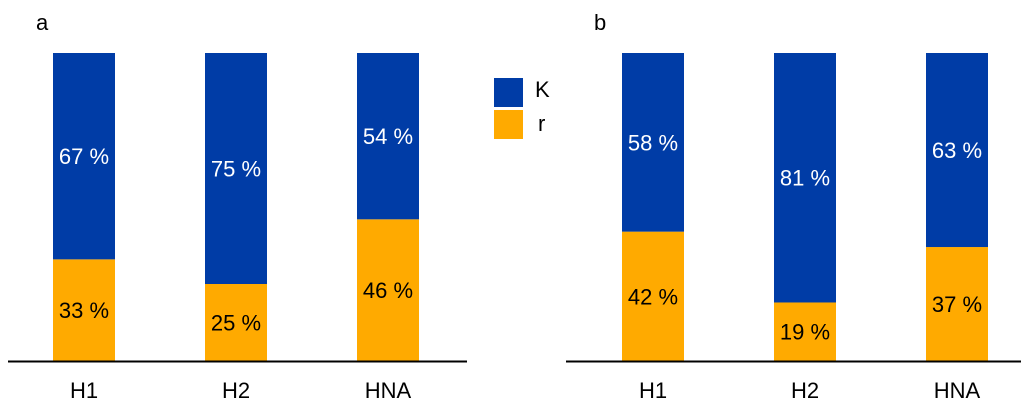  I want to click on data-label-r: 25 %, so click(236, 323).